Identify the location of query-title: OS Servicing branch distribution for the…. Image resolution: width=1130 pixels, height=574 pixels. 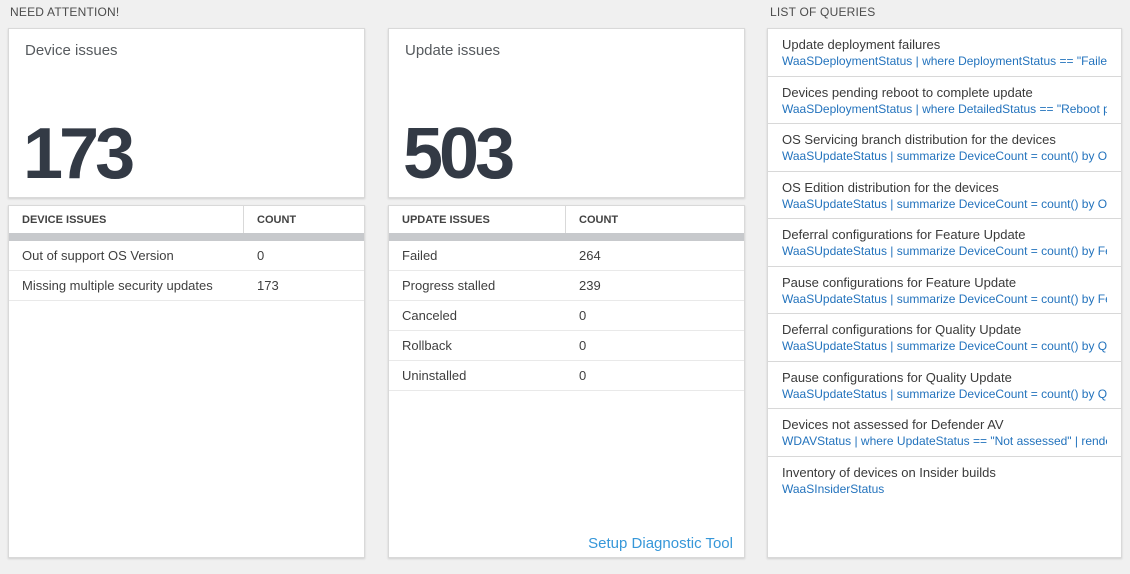
(919, 139).